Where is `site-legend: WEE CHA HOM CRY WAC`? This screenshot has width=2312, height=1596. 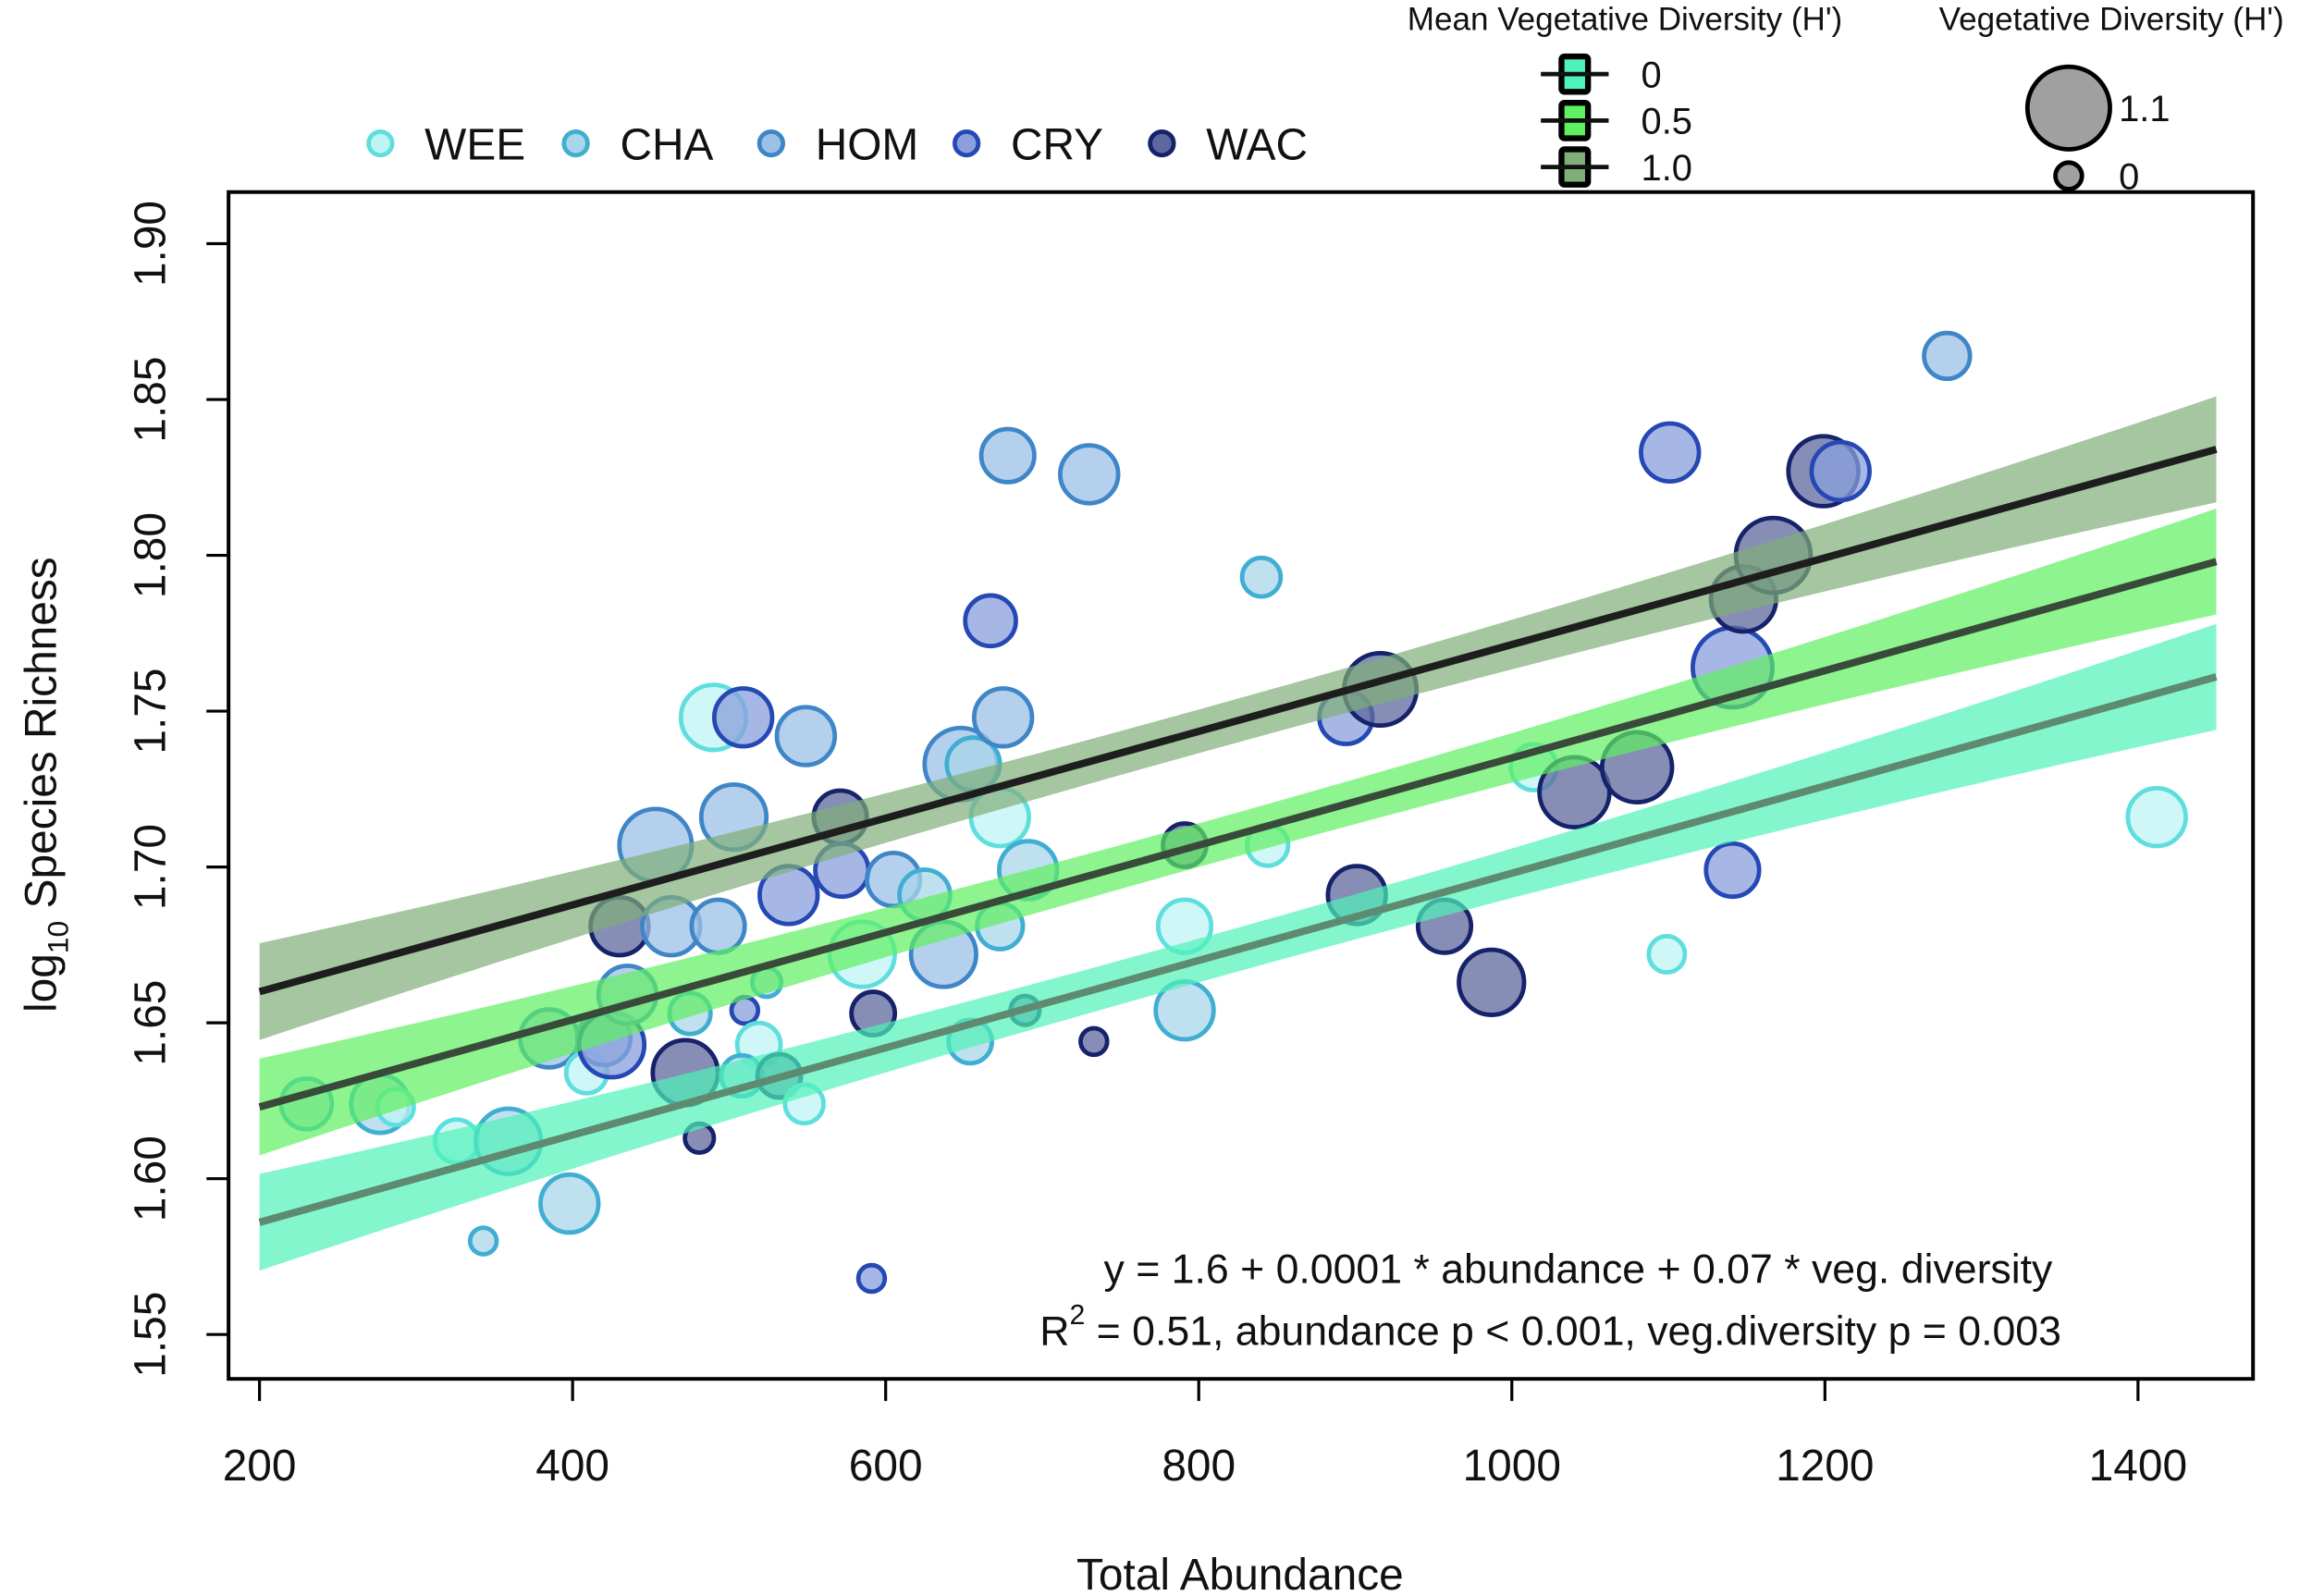
site-legend: WEE CHA HOM CRY WAC is located at coordinates (837, 145).